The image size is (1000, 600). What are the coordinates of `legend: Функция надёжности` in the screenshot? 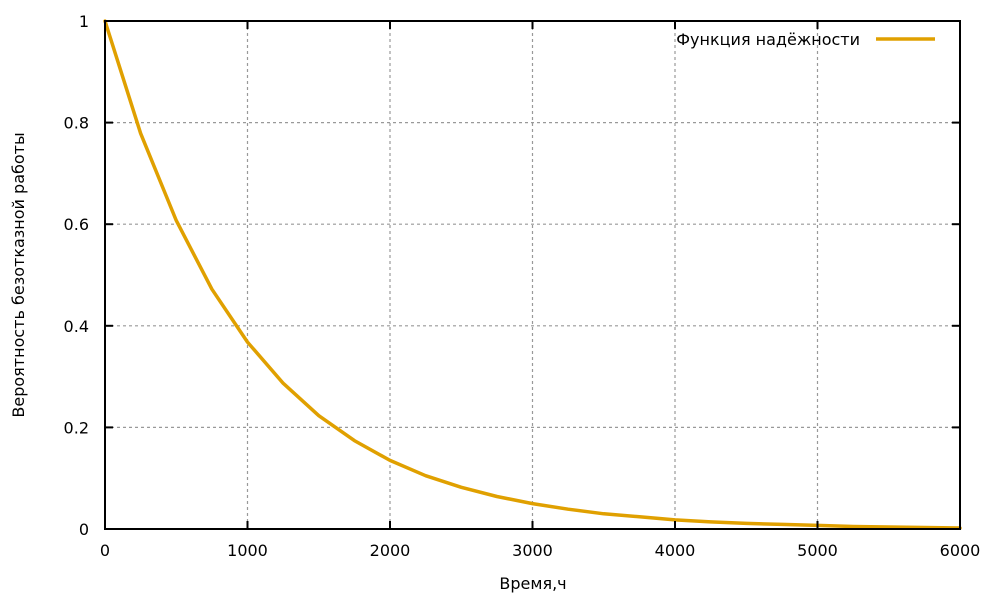 It's located at (805, 39).